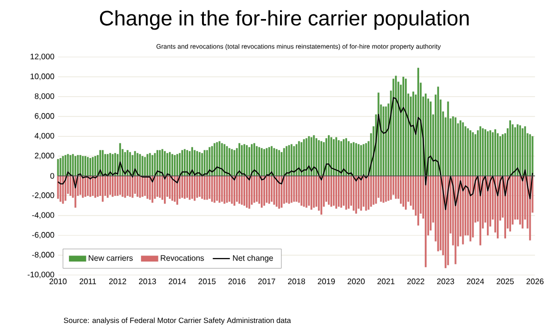 This screenshot has height=330, width=553. Describe the element at coordinates (147, 281) in the screenshot. I see `x-tick-label: 2013` at that location.